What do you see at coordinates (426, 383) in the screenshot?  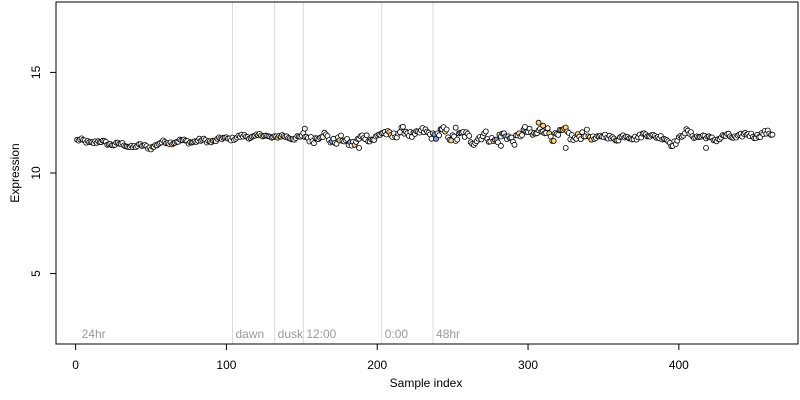 I see `x-axis-title: Sample index` at bounding box center [426, 383].